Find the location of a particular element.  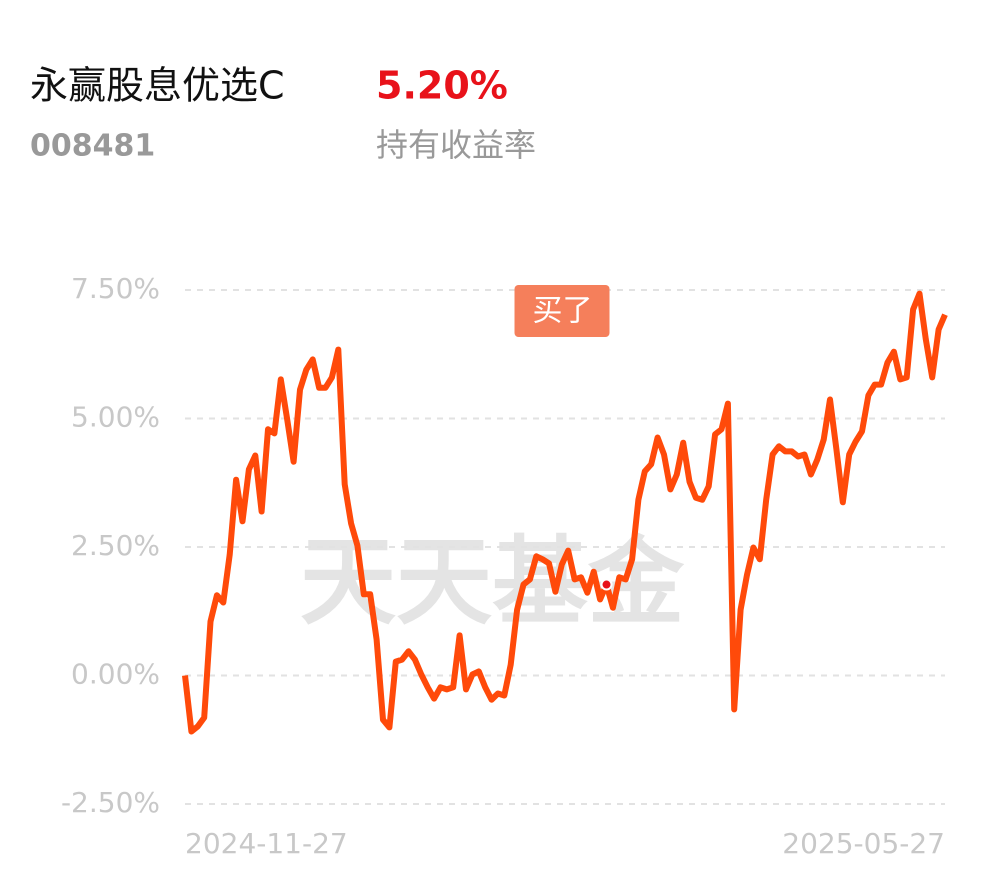

buy-label: 买了 is located at coordinates (563, 311).